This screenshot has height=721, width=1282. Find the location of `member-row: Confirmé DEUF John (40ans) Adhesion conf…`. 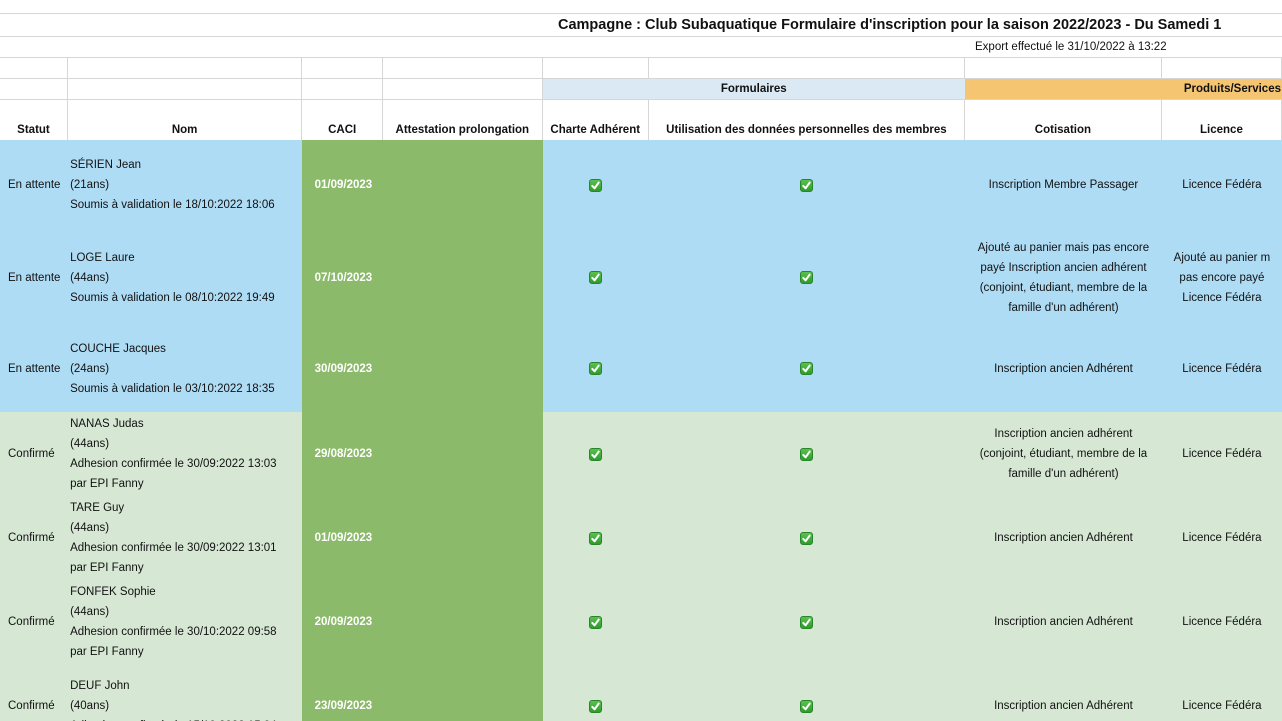

member-row: Confirmé DEUF John (40ans) Adhesion conf… is located at coordinates (641, 692).